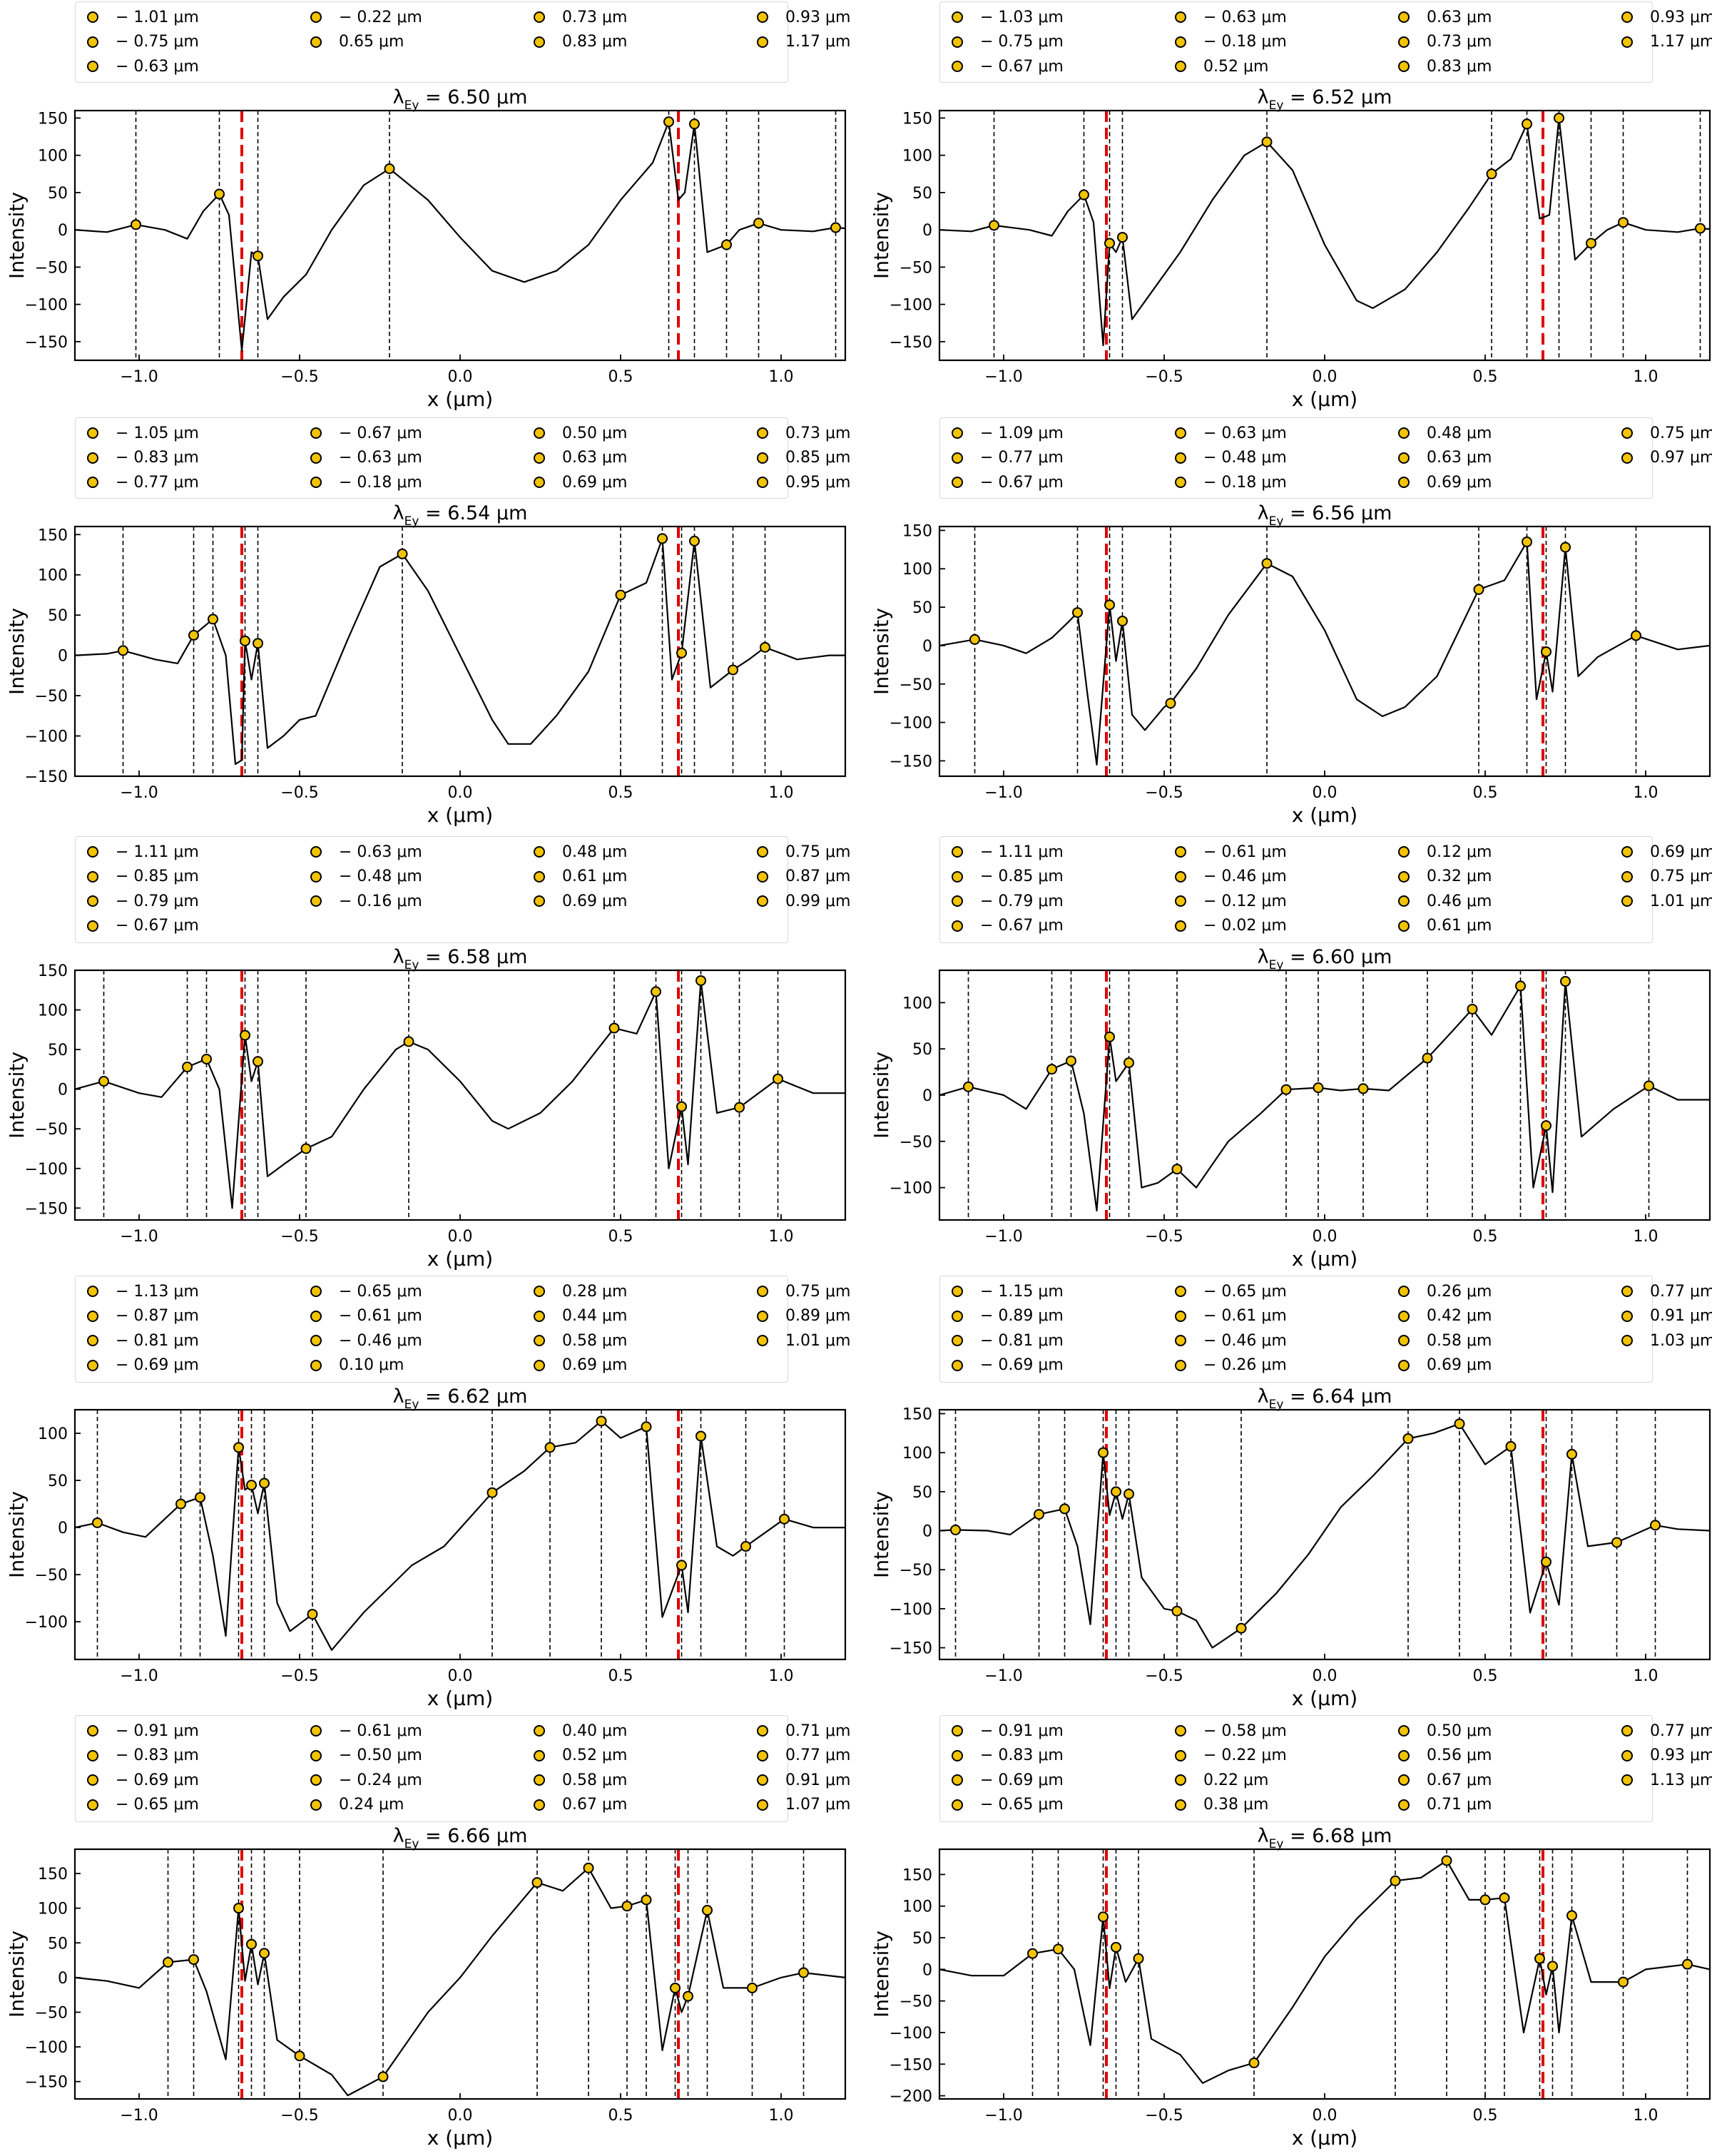  I want to click on y-tick-label: −150, so click(46, 777).